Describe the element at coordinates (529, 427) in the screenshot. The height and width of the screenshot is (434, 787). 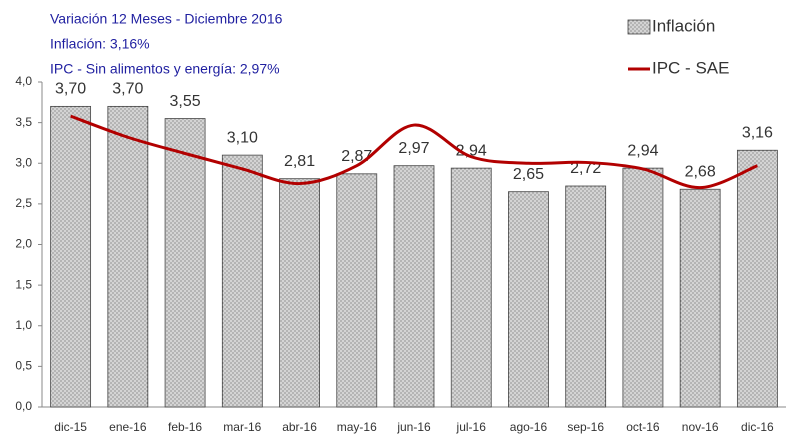
I see `x-tick-label: ago-16` at that location.